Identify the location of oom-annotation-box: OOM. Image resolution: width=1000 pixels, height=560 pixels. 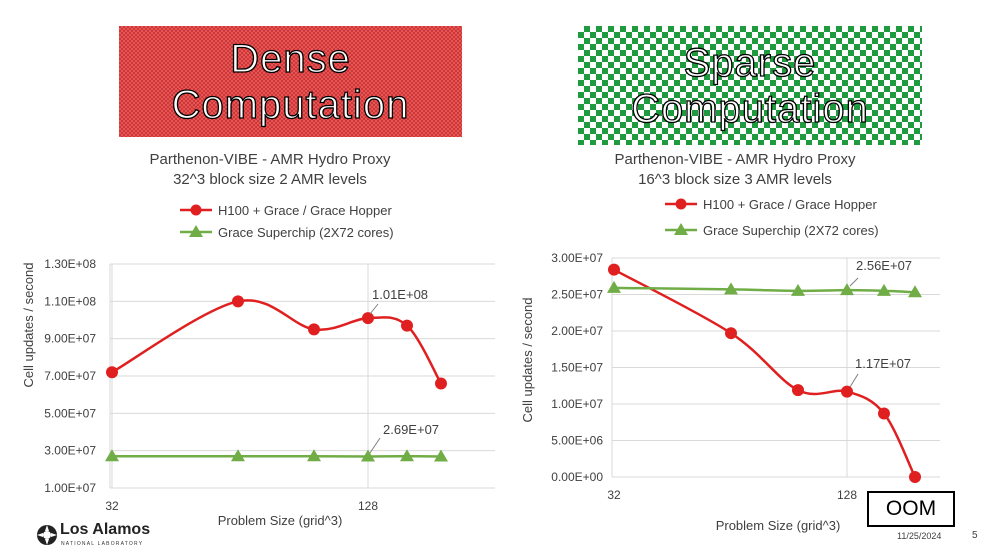
(911, 509).